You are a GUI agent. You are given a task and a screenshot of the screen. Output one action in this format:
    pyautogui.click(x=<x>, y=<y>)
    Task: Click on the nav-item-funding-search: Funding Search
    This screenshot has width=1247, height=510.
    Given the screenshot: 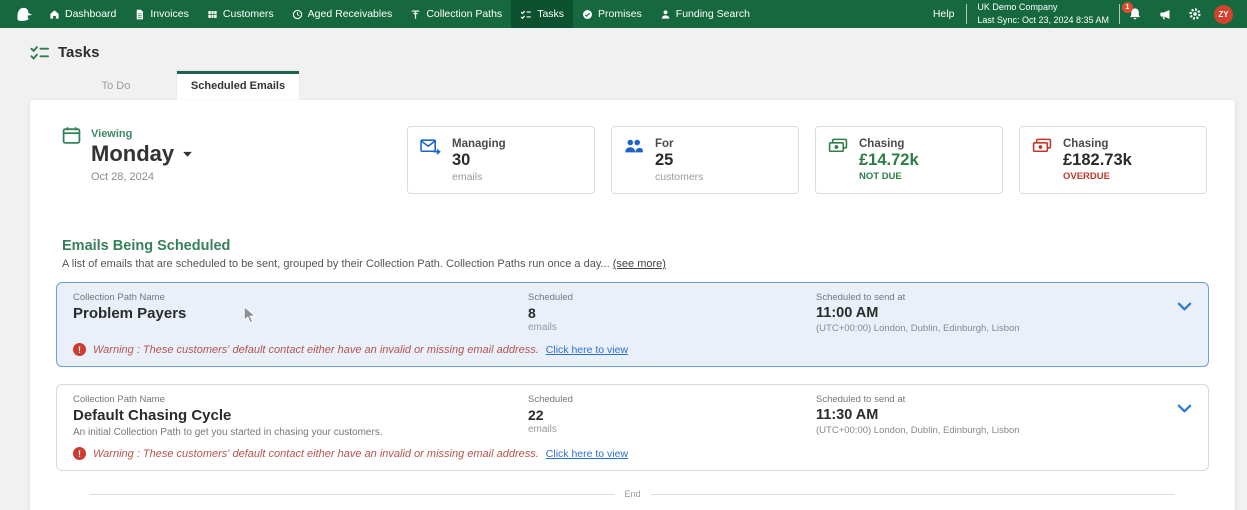 What is the action you would take?
    pyautogui.click(x=705, y=14)
    